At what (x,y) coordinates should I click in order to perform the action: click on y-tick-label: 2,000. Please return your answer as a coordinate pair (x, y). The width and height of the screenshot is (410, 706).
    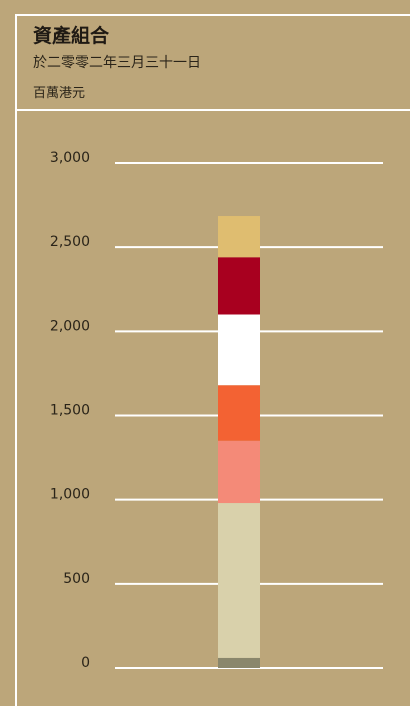
    Looking at the image, I should click on (70, 326).